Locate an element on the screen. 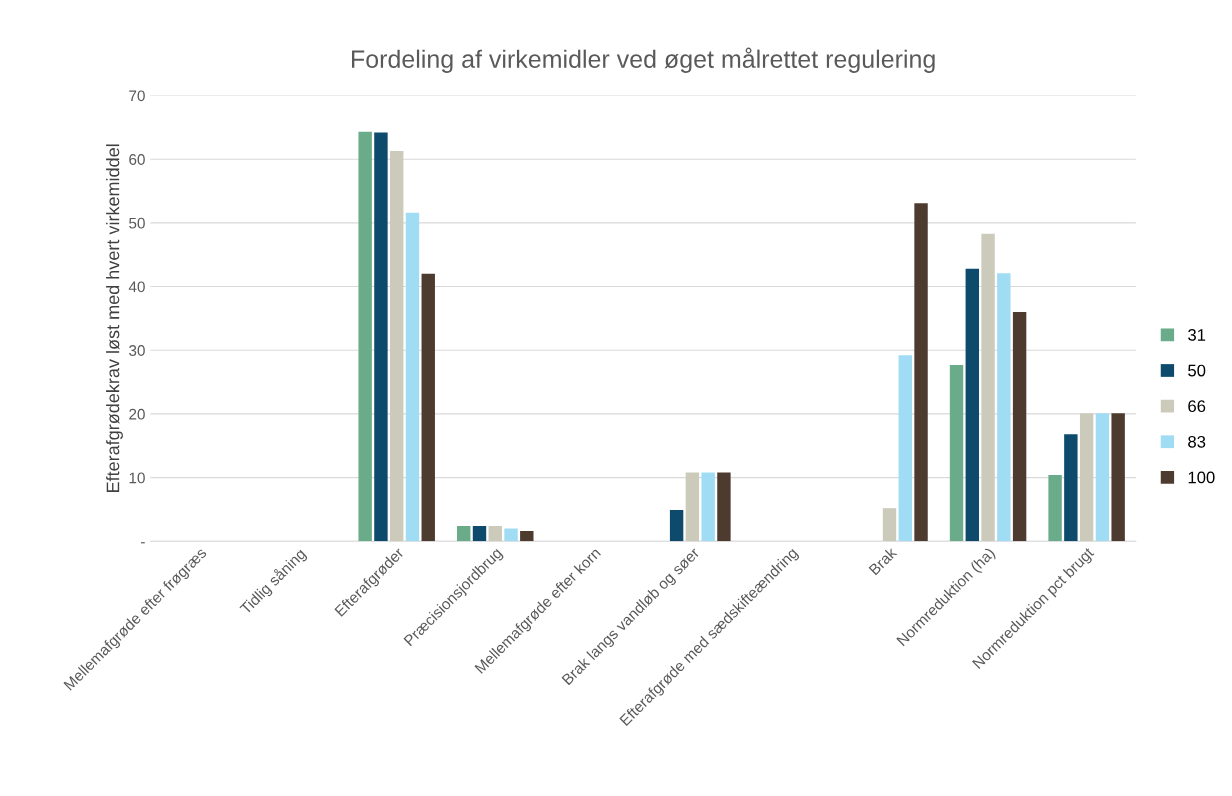 The image size is (1232, 796). legend-label: 83 is located at coordinates (1197, 441).